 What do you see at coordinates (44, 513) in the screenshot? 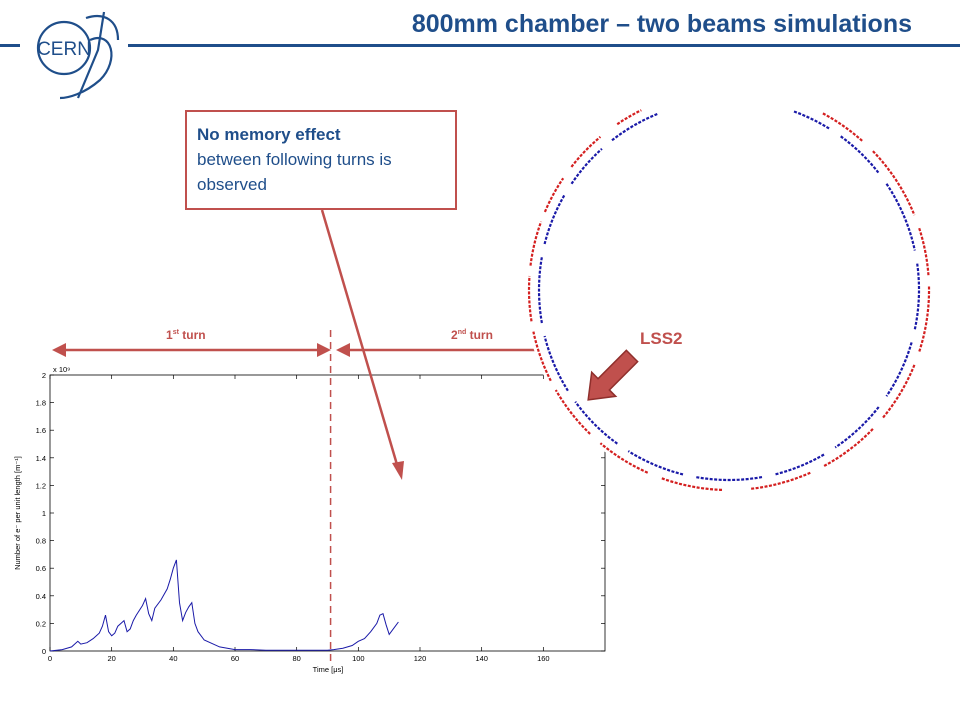
I see `y-tick-label: 1` at bounding box center [44, 513].